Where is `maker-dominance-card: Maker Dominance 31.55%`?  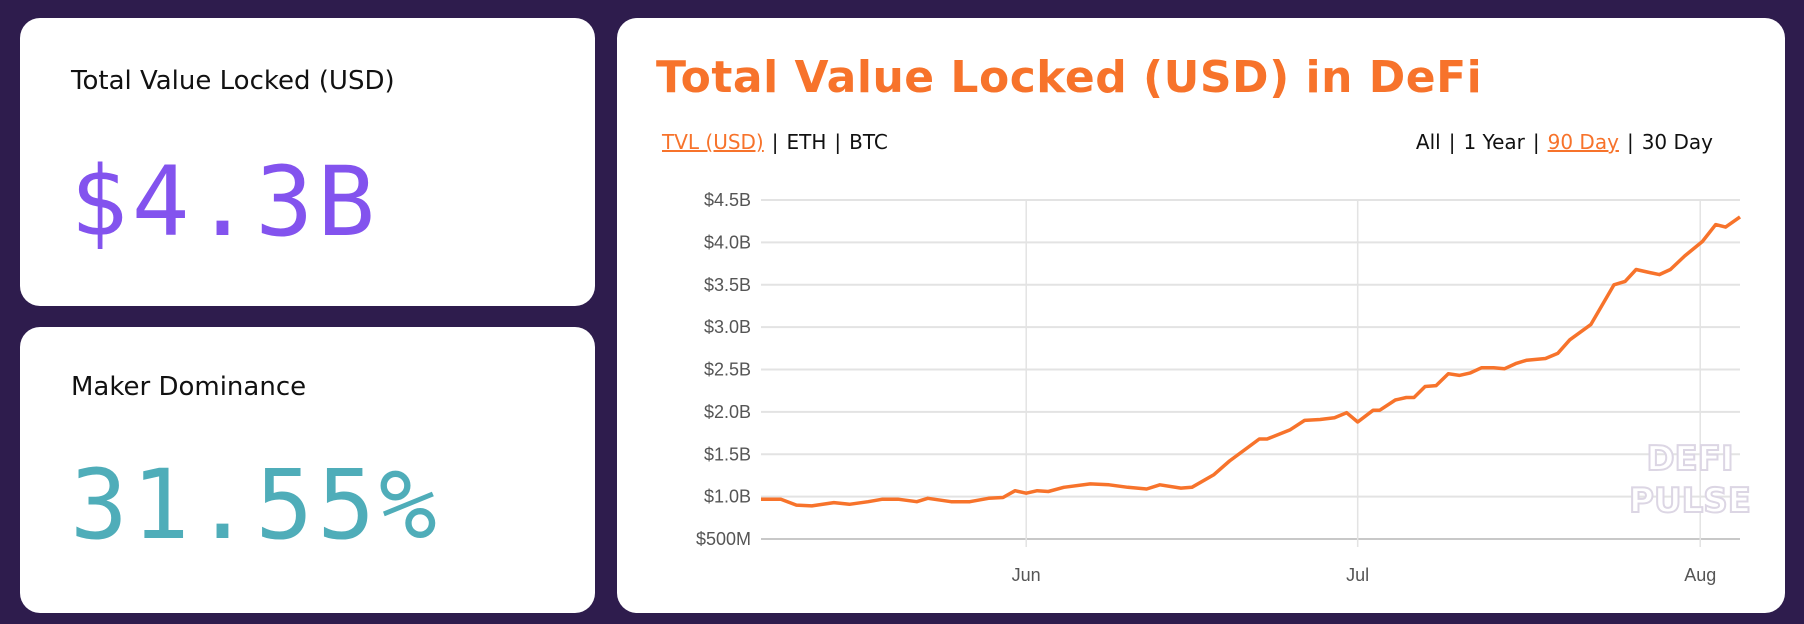 maker-dominance-card: Maker Dominance 31.55% is located at coordinates (307, 470).